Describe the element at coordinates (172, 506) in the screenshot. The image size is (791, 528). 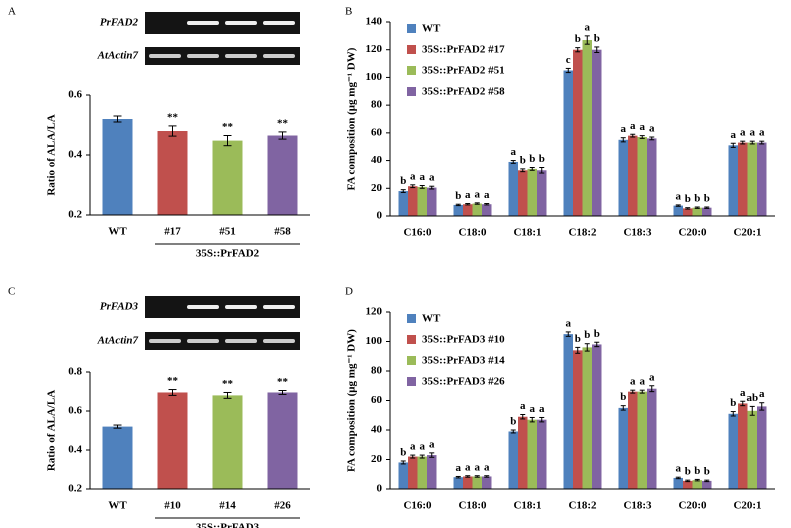
I see `x-tick-label: #10` at that location.